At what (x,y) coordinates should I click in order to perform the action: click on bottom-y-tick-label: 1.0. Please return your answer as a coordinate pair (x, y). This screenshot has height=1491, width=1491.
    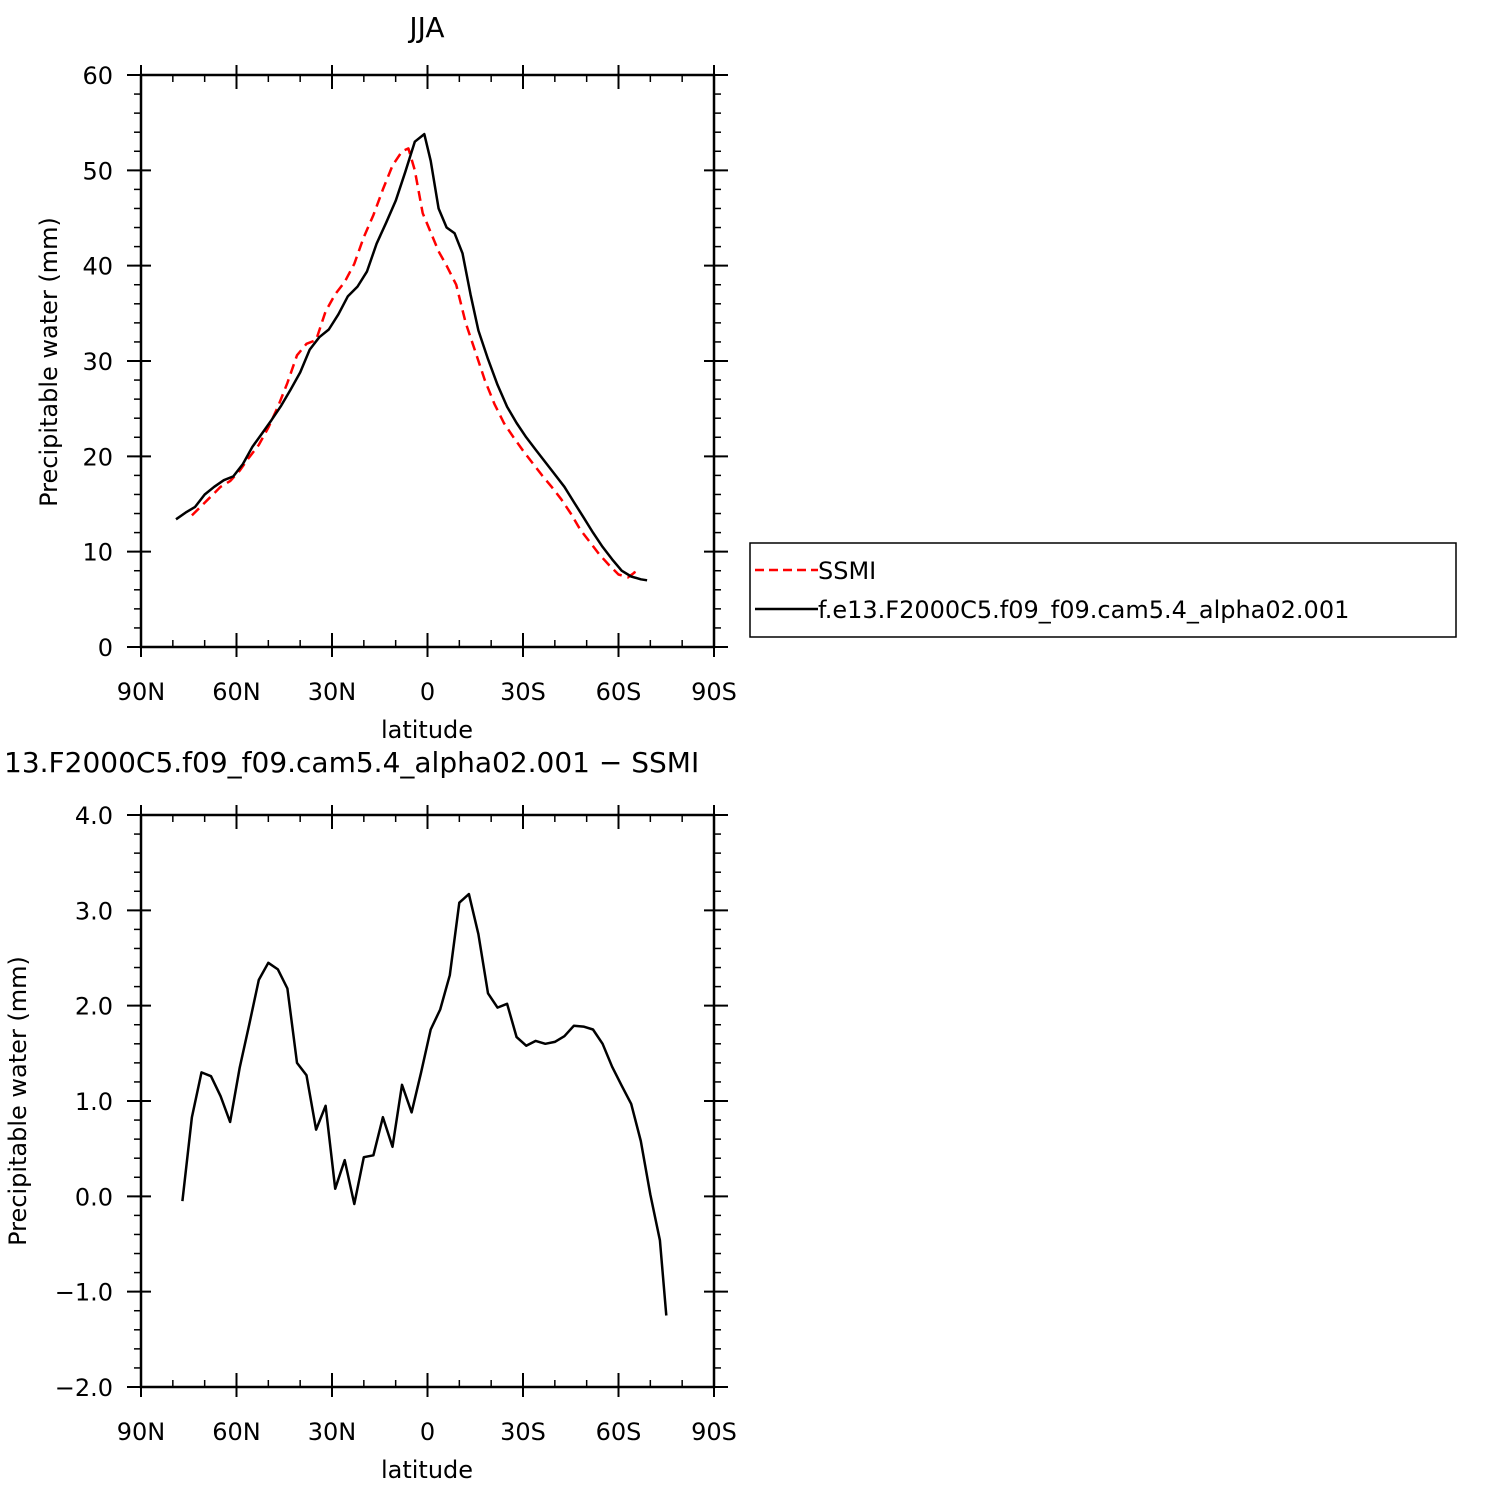
    Looking at the image, I should click on (94, 1102).